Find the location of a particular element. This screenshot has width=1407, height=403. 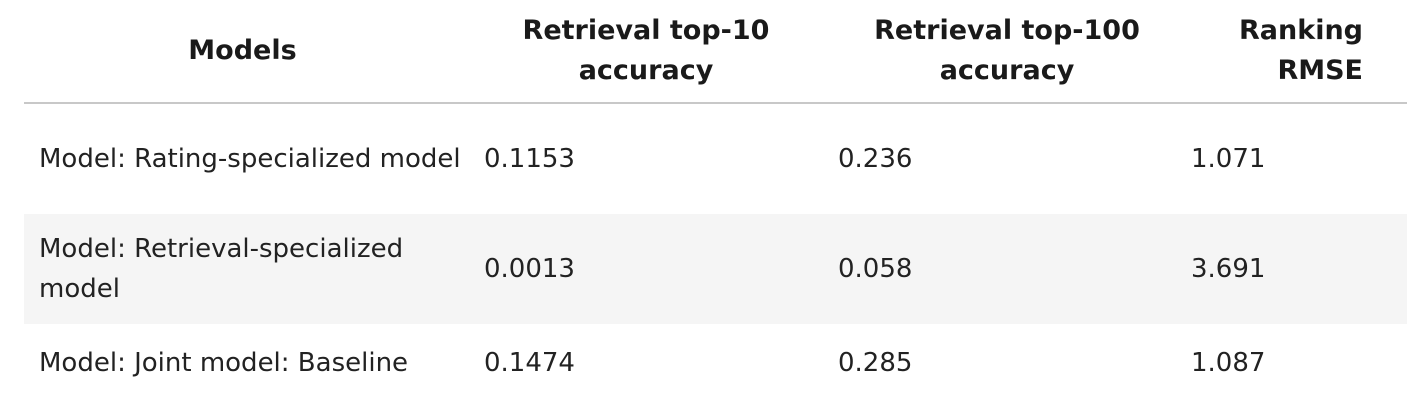

cell-top10-accuracy: 0.0013 is located at coordinates (646, 269).